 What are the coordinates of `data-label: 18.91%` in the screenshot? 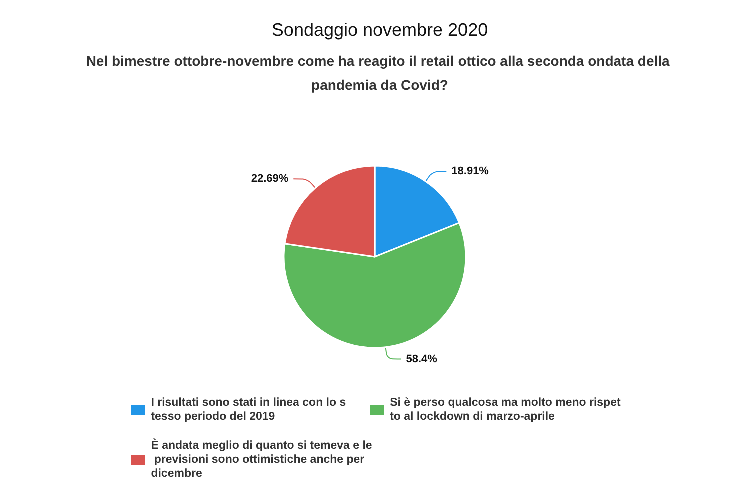 It's located at (471, 172).